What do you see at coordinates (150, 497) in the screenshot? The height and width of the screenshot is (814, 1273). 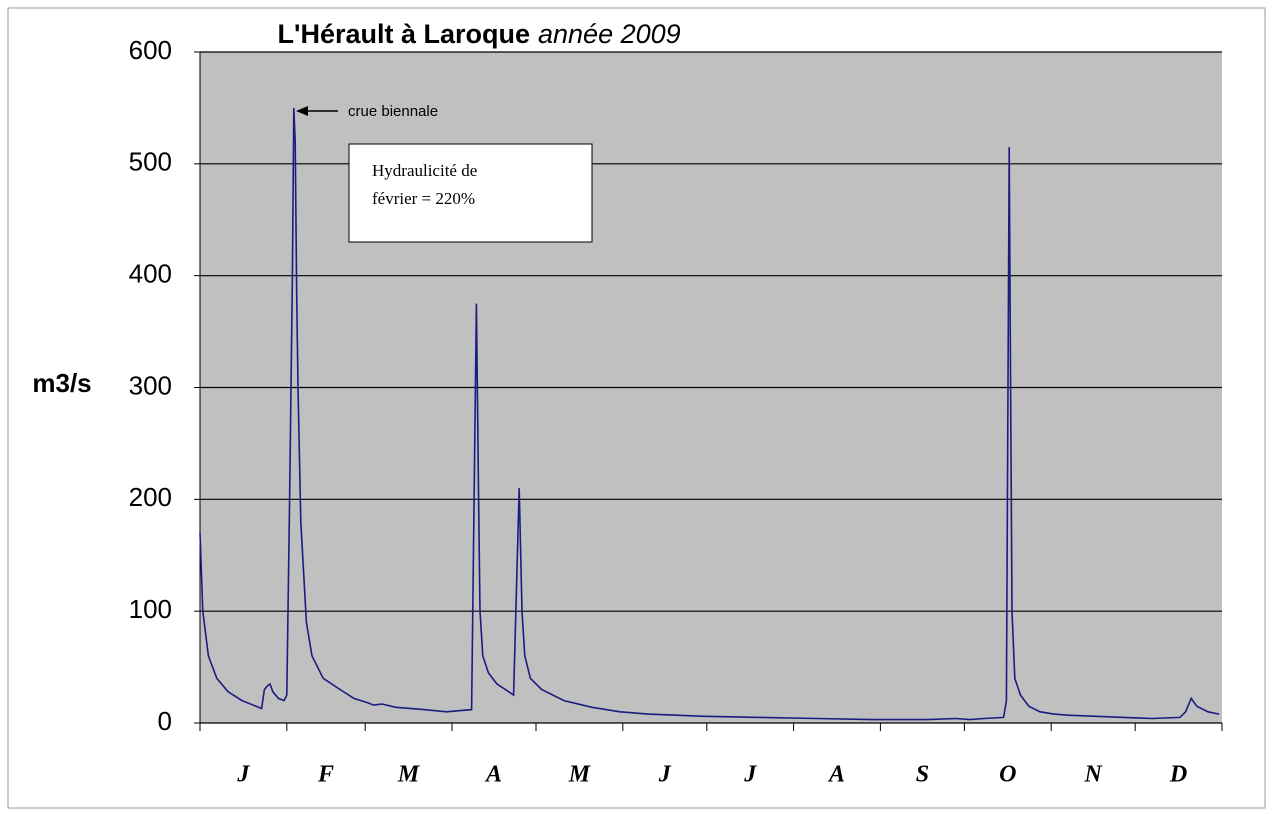 I see `y-tick-label: 200` at bounding box center [150, 497].